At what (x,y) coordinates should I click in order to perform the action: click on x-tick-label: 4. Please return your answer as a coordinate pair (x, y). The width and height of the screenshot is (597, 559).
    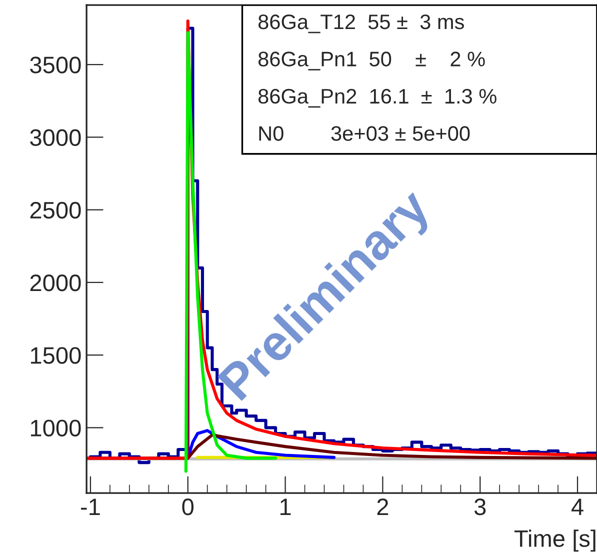
    Looking at the image, I should click on (577, 507).